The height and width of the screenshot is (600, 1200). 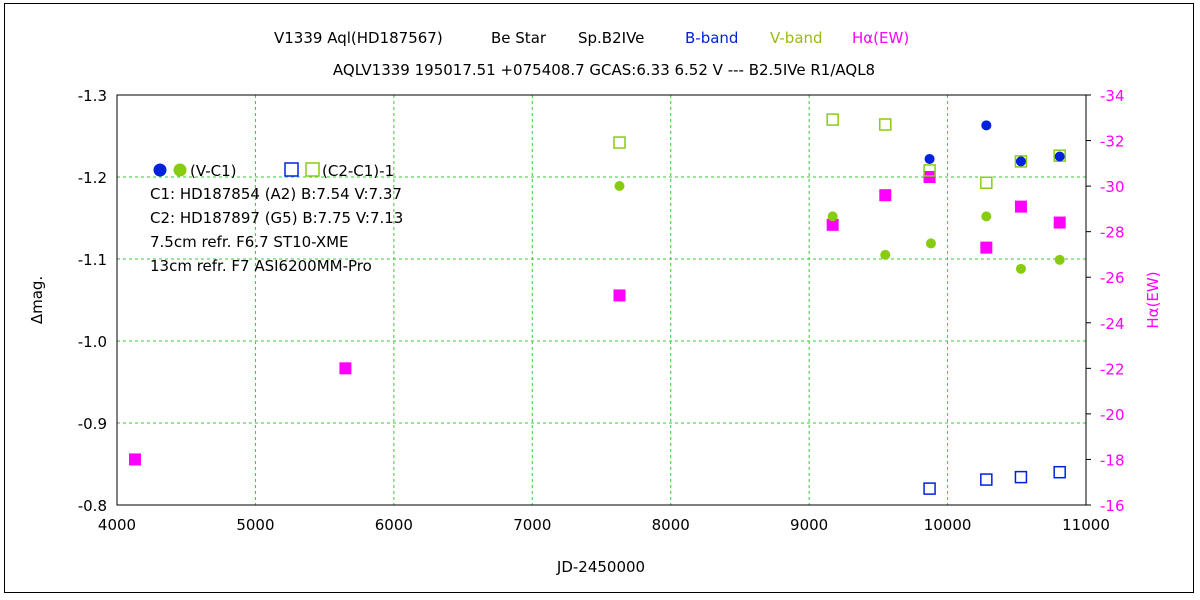 What do you see at coordinates (261, 266) in the screenshot?
I see `legend-line-scope2: 13cm refr. F7 ASI6200MM-Pro` at bounding box center [261, 266].